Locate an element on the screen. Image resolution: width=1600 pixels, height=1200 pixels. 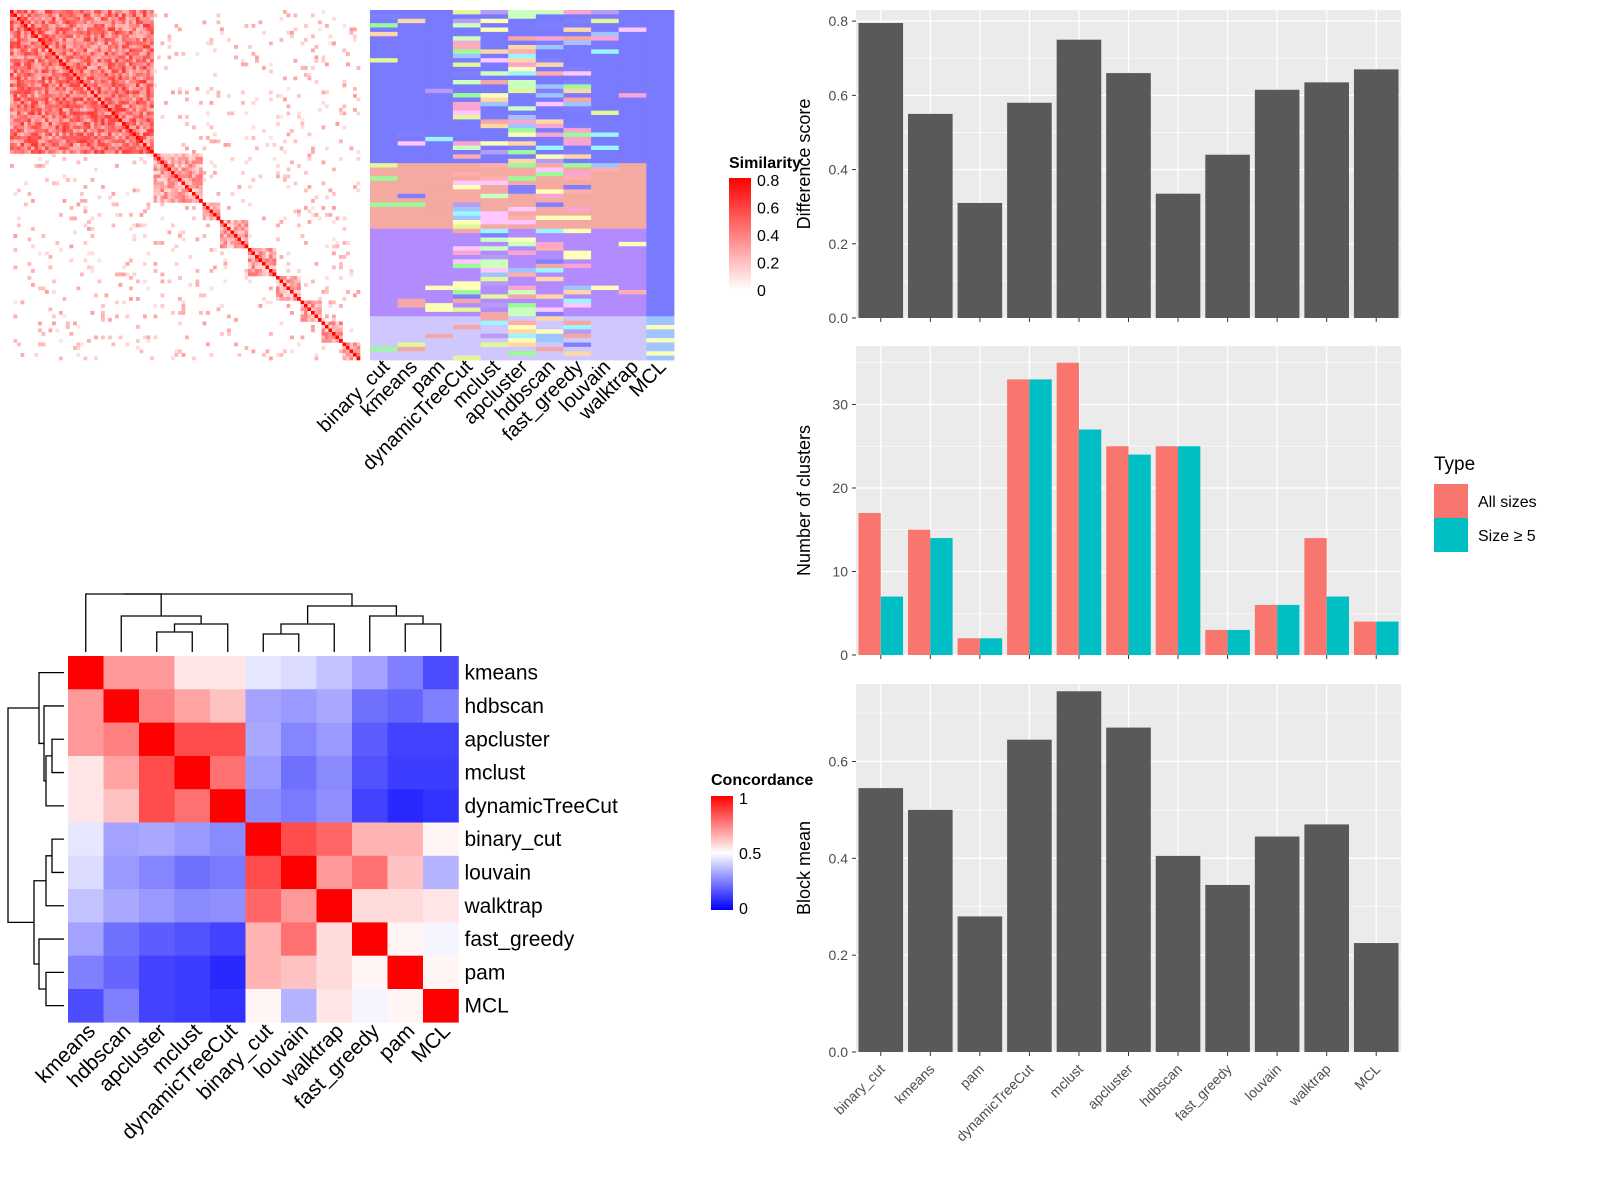
x-tick-label: apcluster is located at coordinates (1110, 1087).